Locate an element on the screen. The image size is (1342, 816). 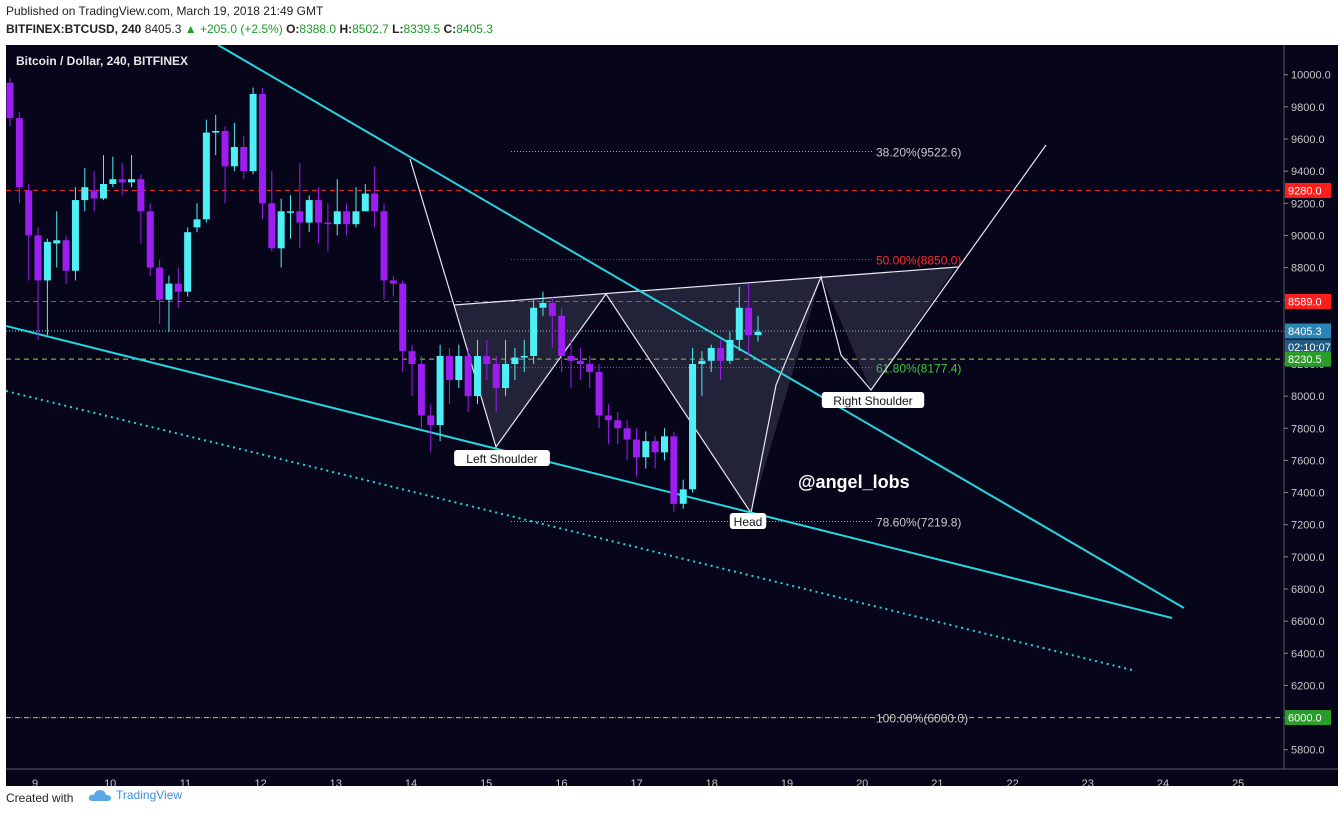
head-label: Head is located at coordinates (748, 521).